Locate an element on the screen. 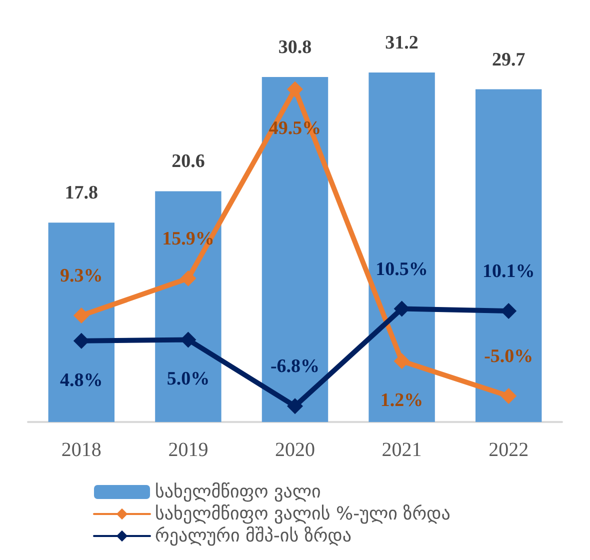  x-tick-label: 2019 is located at coordinates (188, 450).